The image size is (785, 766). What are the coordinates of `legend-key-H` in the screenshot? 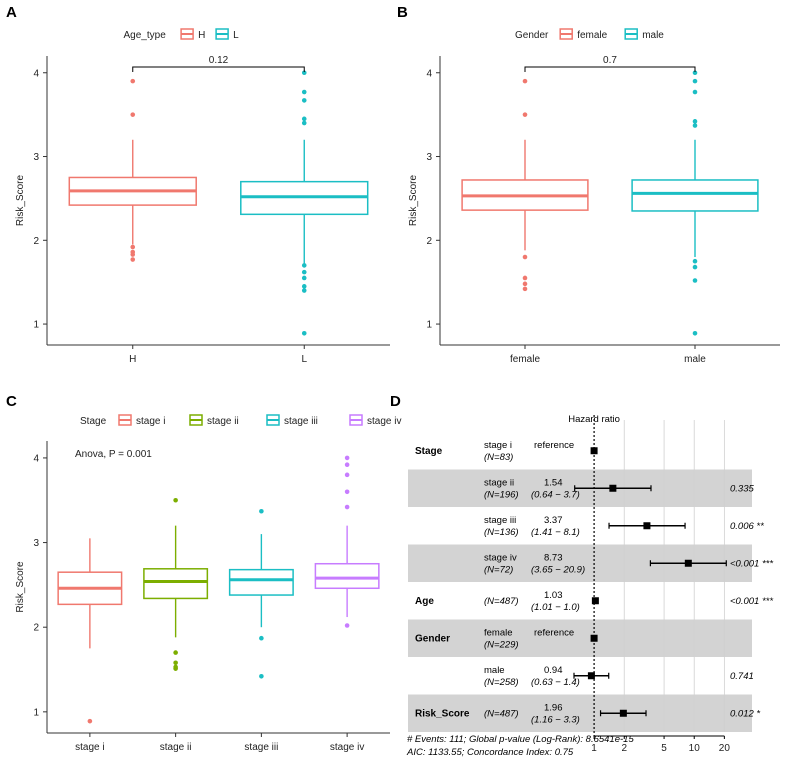 It's located at (187, 34).